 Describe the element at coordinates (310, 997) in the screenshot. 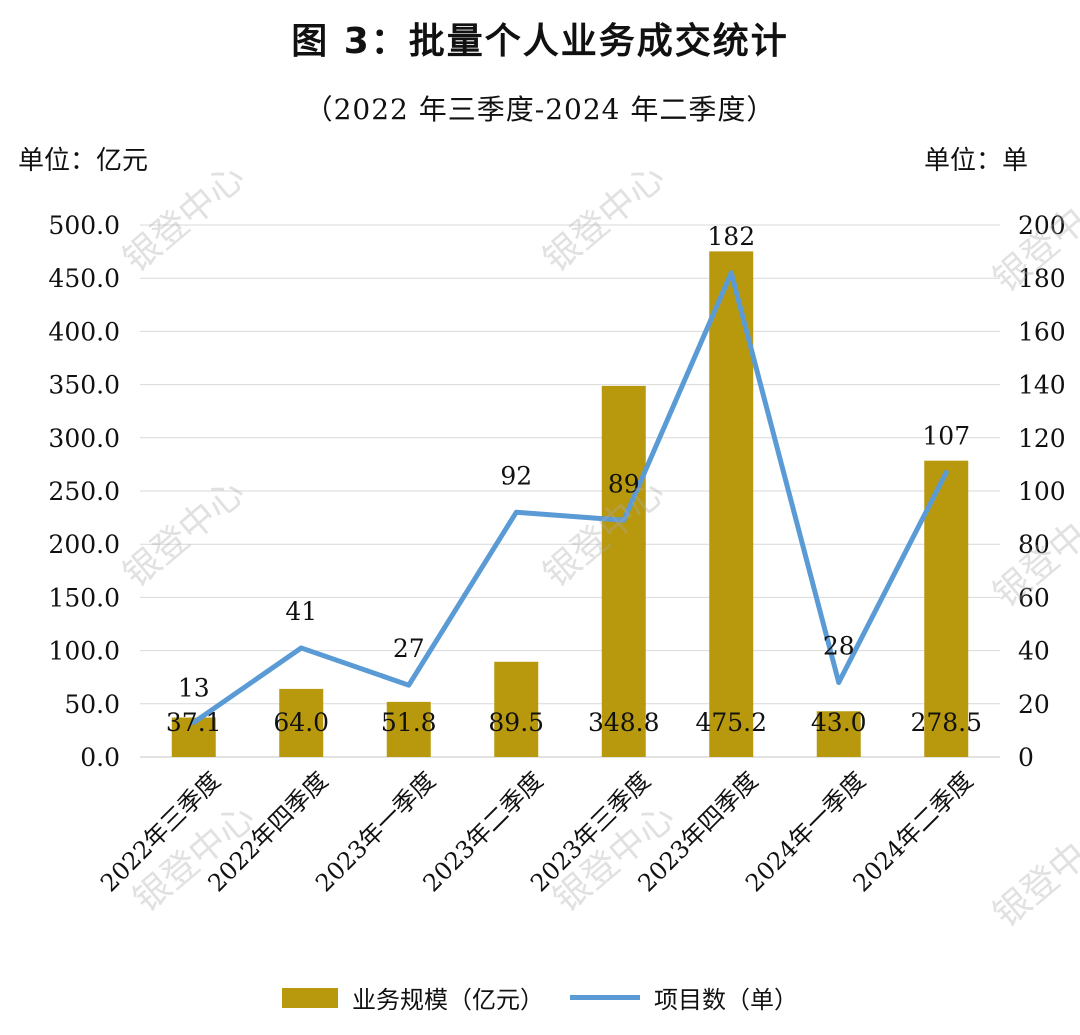

I see `legend-bar-swatch` at that location.